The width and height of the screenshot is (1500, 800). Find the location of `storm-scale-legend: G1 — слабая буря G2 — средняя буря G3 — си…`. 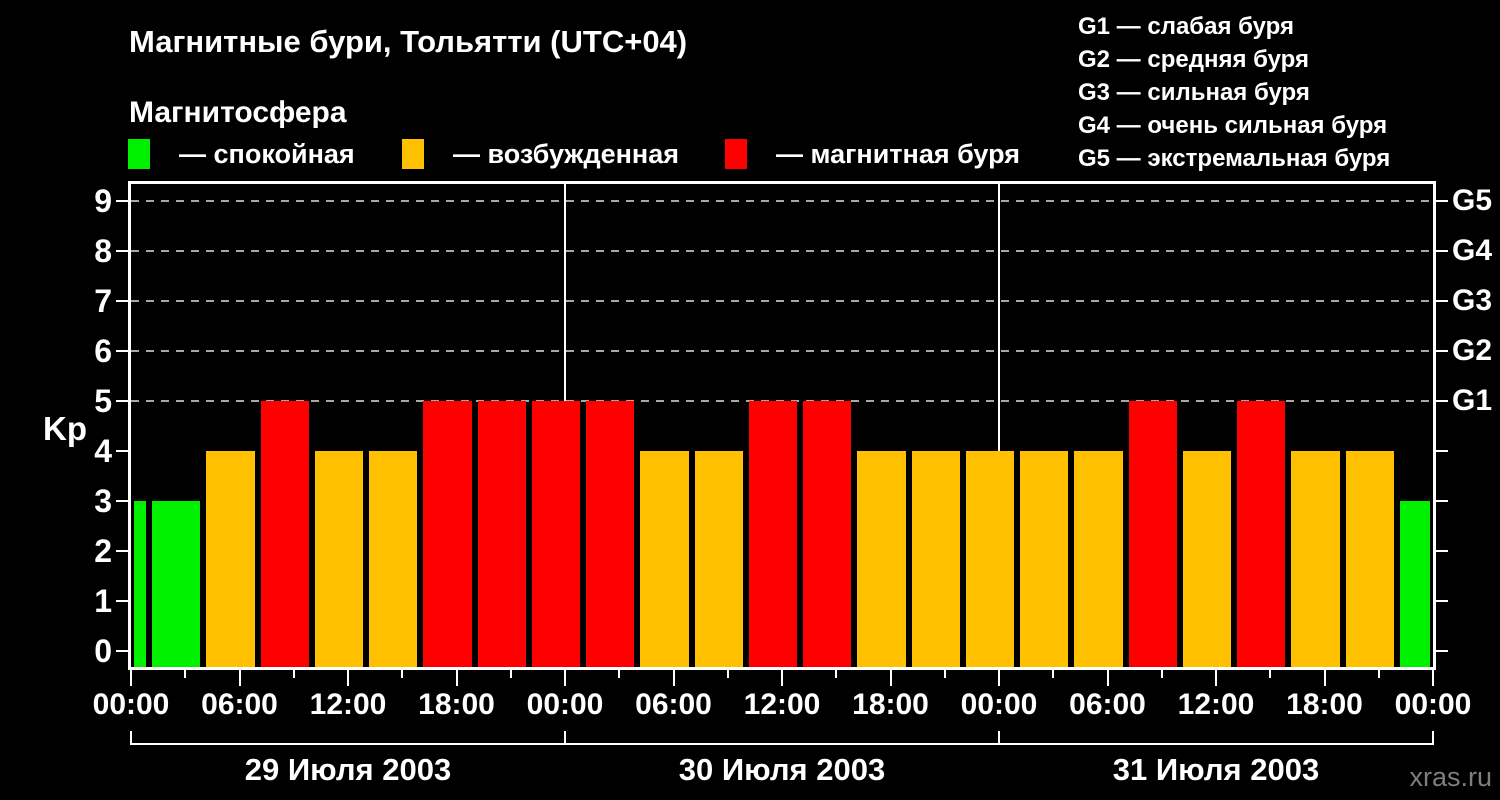

storm-scale-legend: G1 — слабая буря G2 — средняя буря G3 — си… is located at coordinates (1234, 92).